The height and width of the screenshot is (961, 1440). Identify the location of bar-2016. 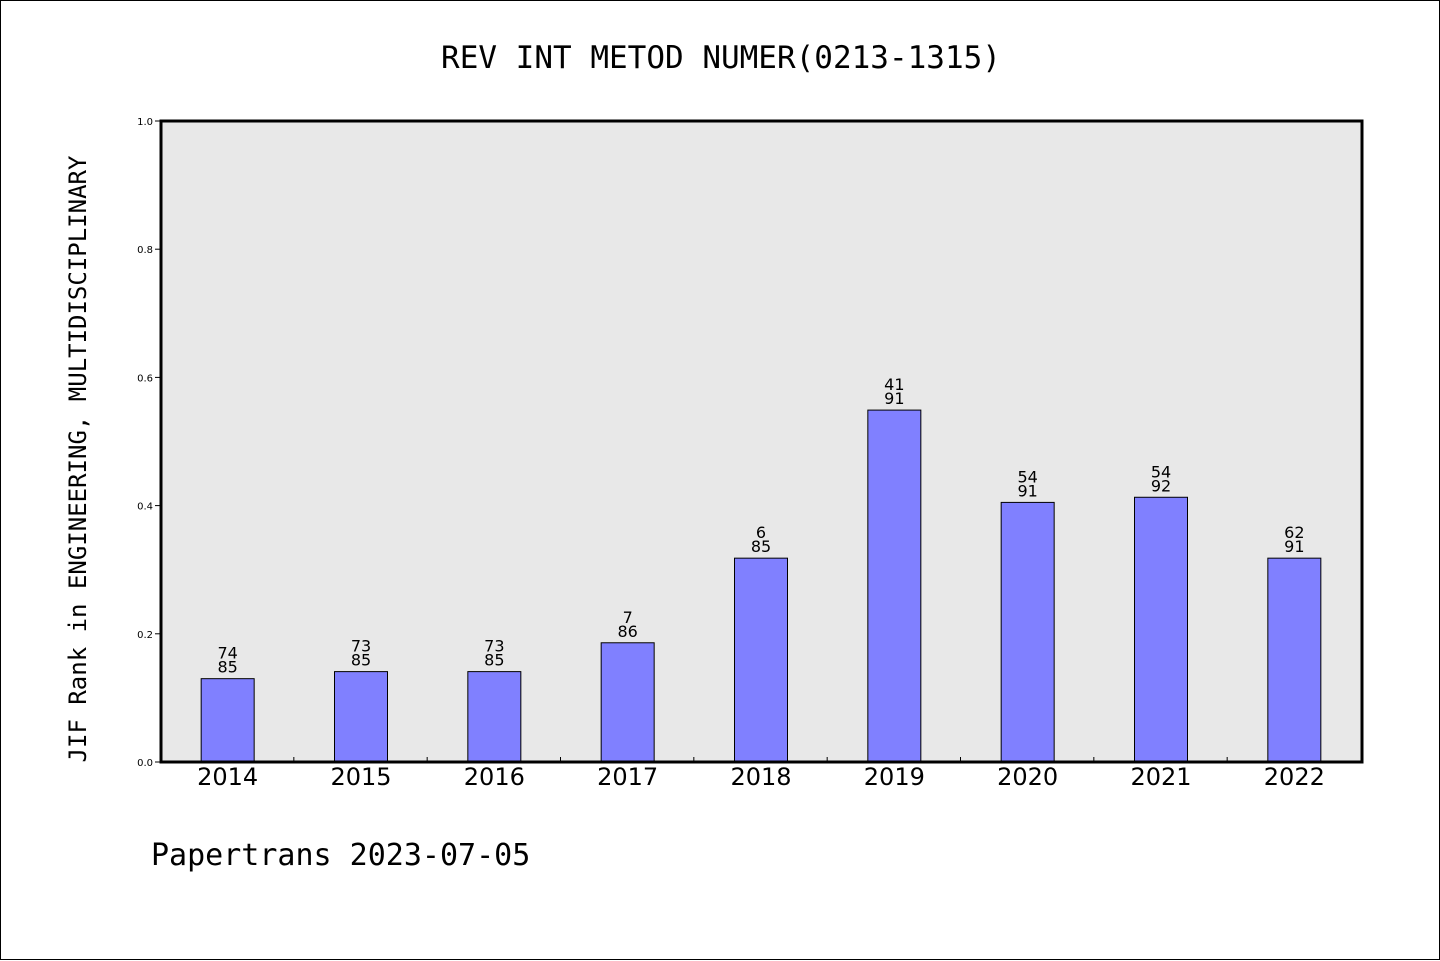
(494, 717).